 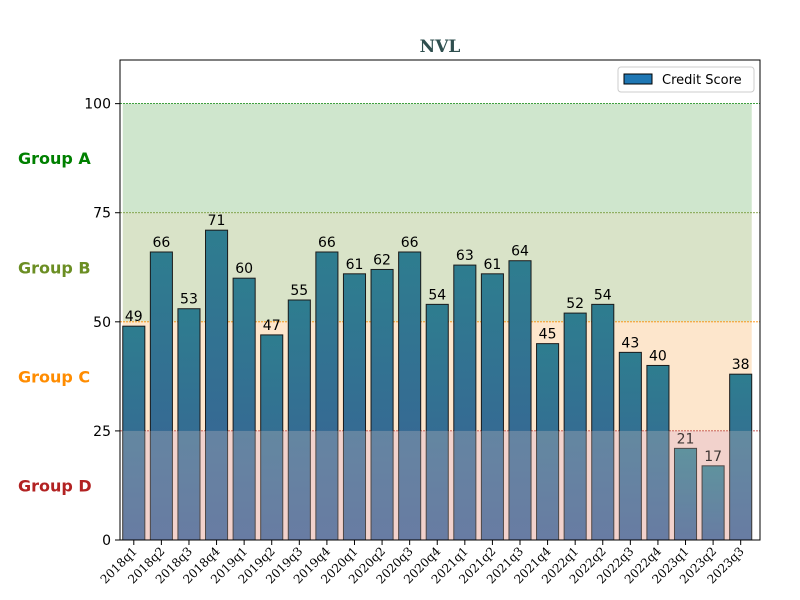 What do you see at coordinates (638, 79) in the screenshot?
I see `legend-swatch` at bounding box center [638, 79].